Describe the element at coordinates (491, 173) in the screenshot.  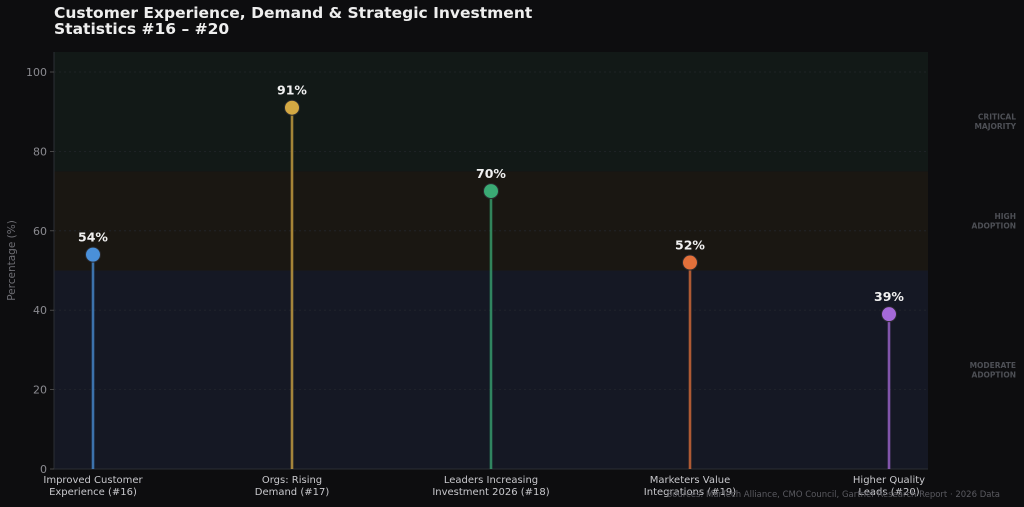
I see `data-label-2: 70%` at that location.